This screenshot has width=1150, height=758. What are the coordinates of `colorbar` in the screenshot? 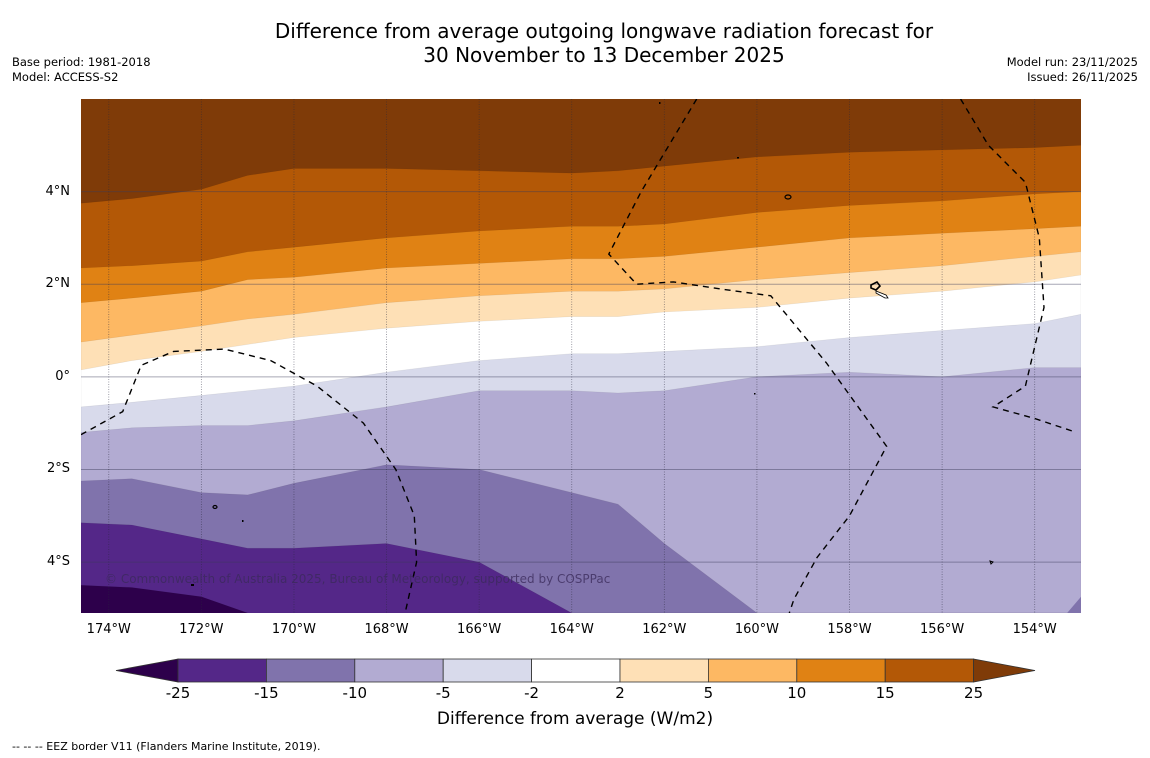 It's located at (575, 670).